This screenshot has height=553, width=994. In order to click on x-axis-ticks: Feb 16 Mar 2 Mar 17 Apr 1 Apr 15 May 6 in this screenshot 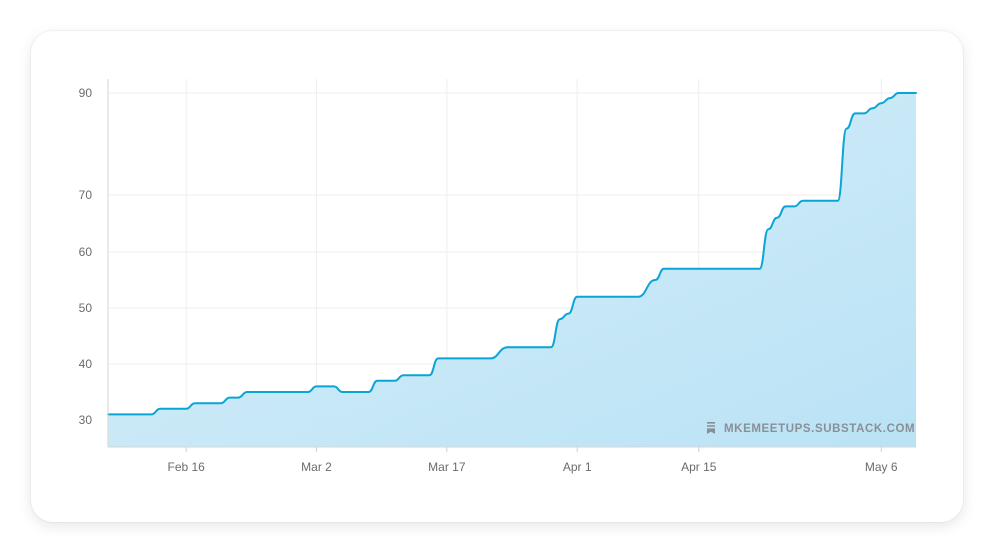, I will do `click(533, 460)`.